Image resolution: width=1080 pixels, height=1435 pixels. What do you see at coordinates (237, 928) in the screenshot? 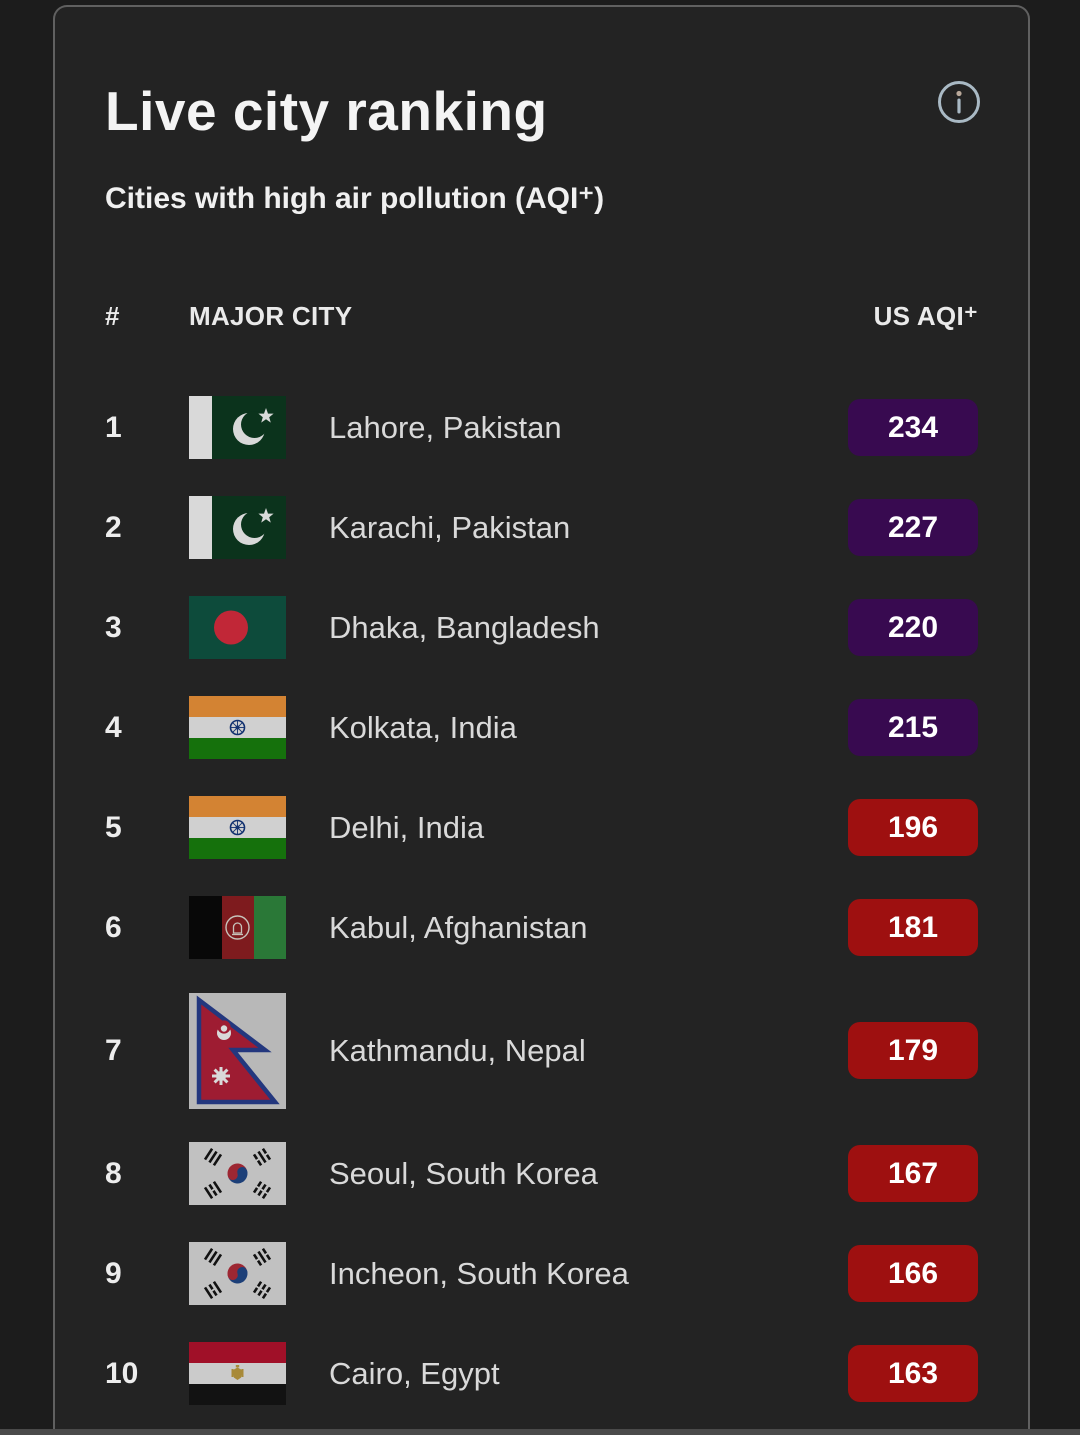
I see `flag-afghanistan-icon` at bounding box center [237, 928].